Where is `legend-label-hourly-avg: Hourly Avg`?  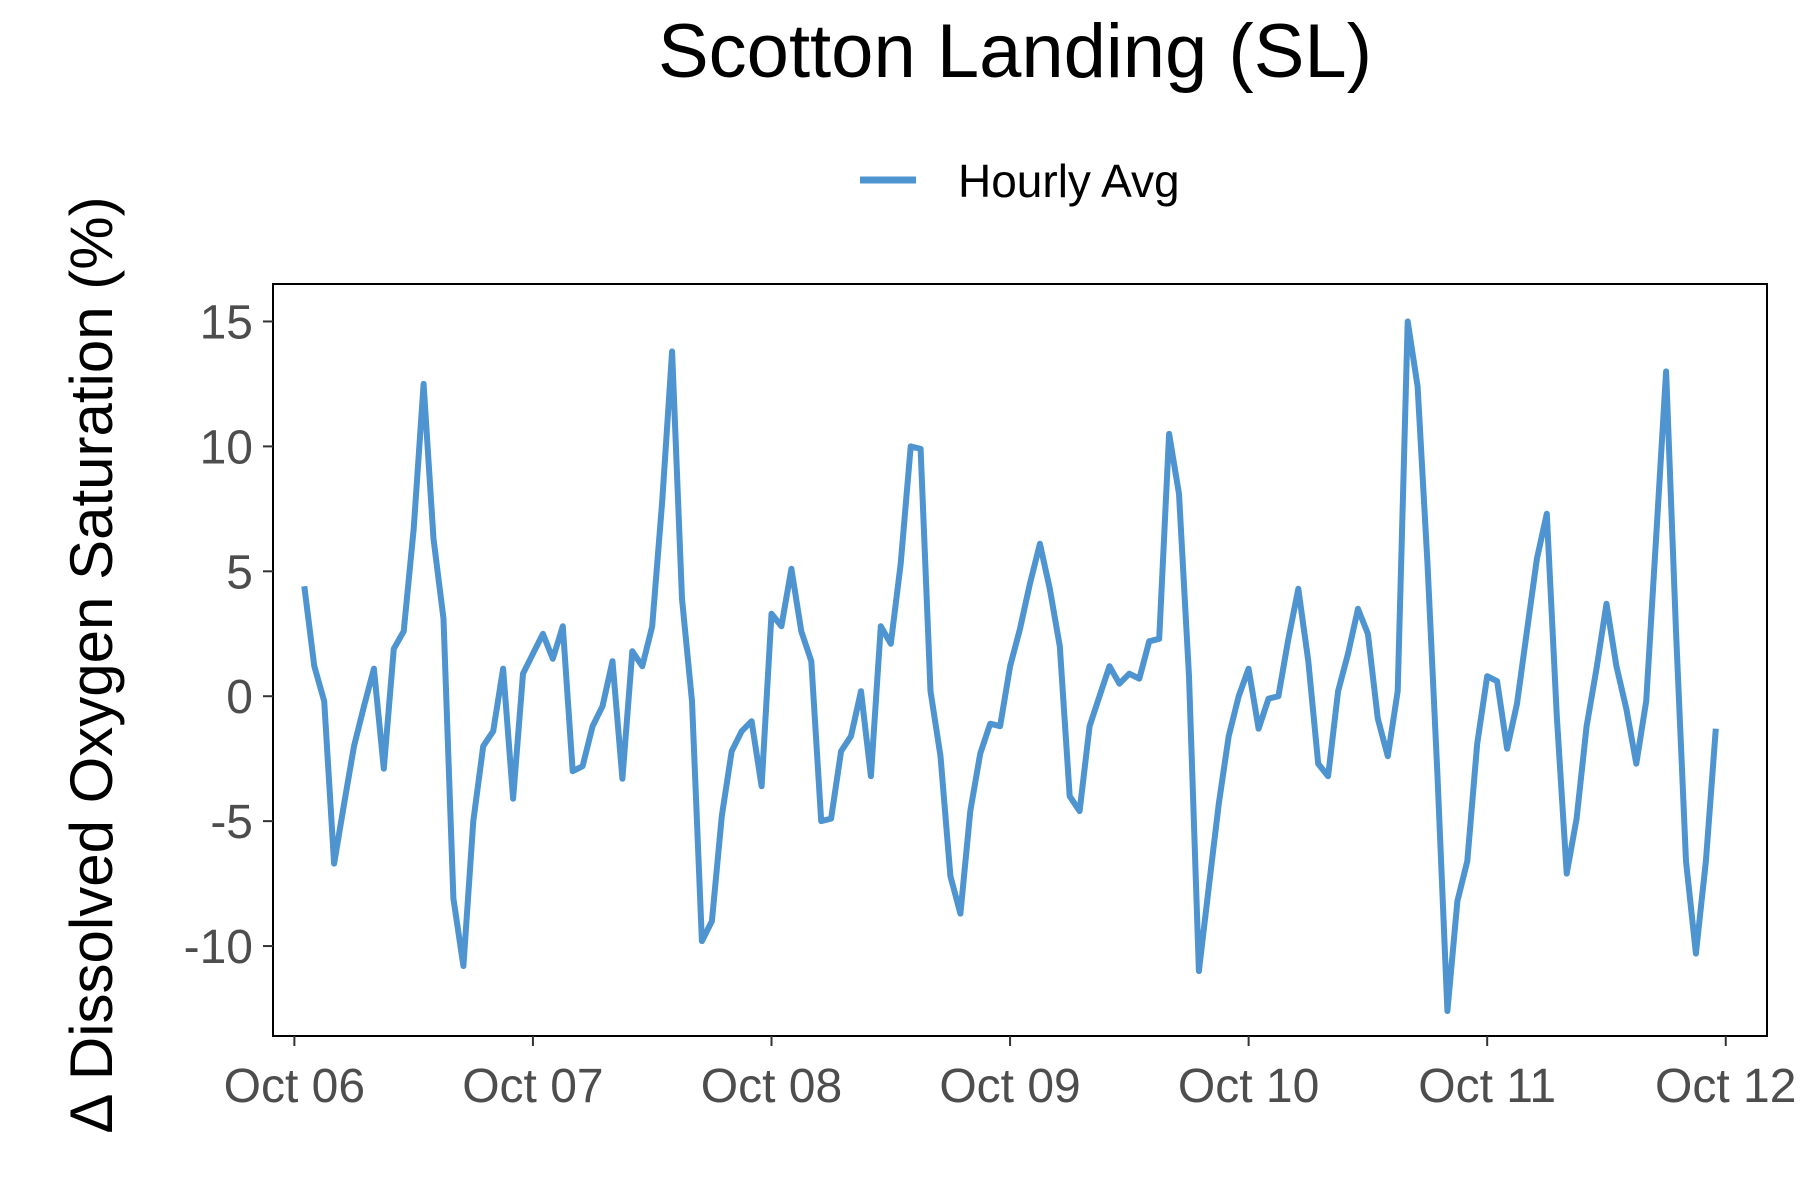 legend-label-hourly-avg: Hourly Avg is located at coordinates (1069, 181).